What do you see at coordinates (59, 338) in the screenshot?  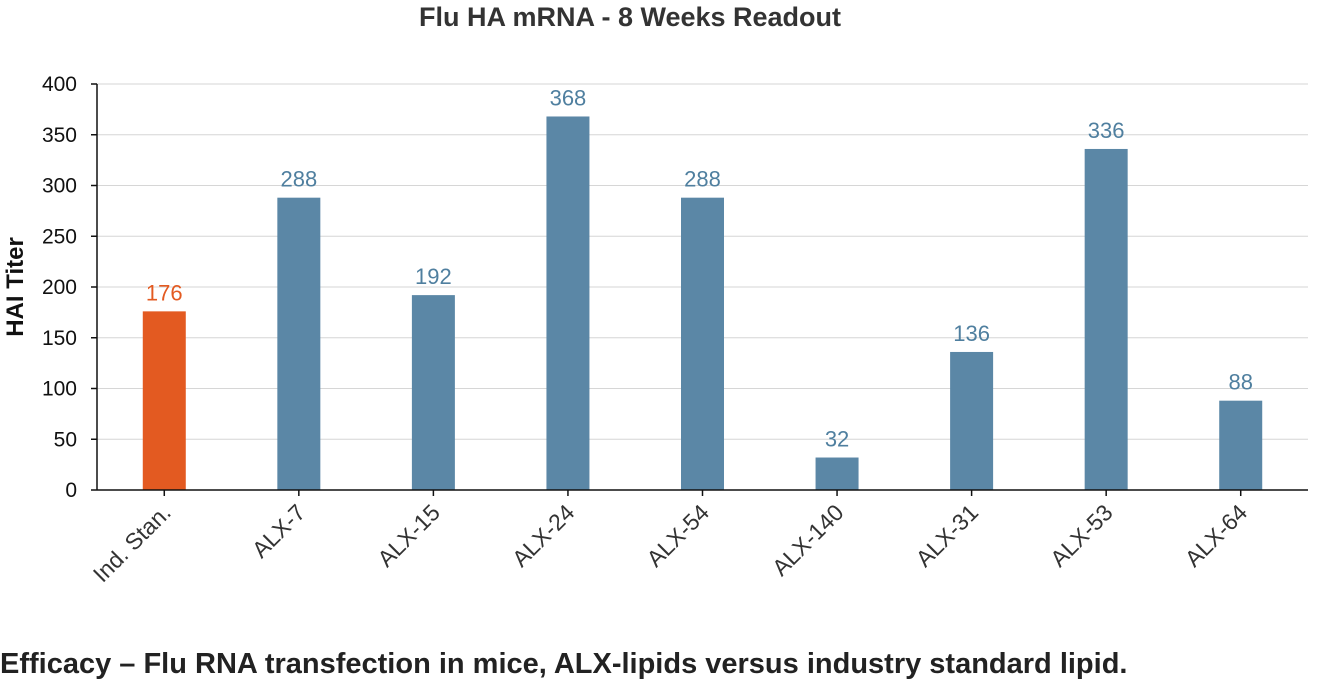 I see `y-tick-label: 150` at bounding box center [59, 338].